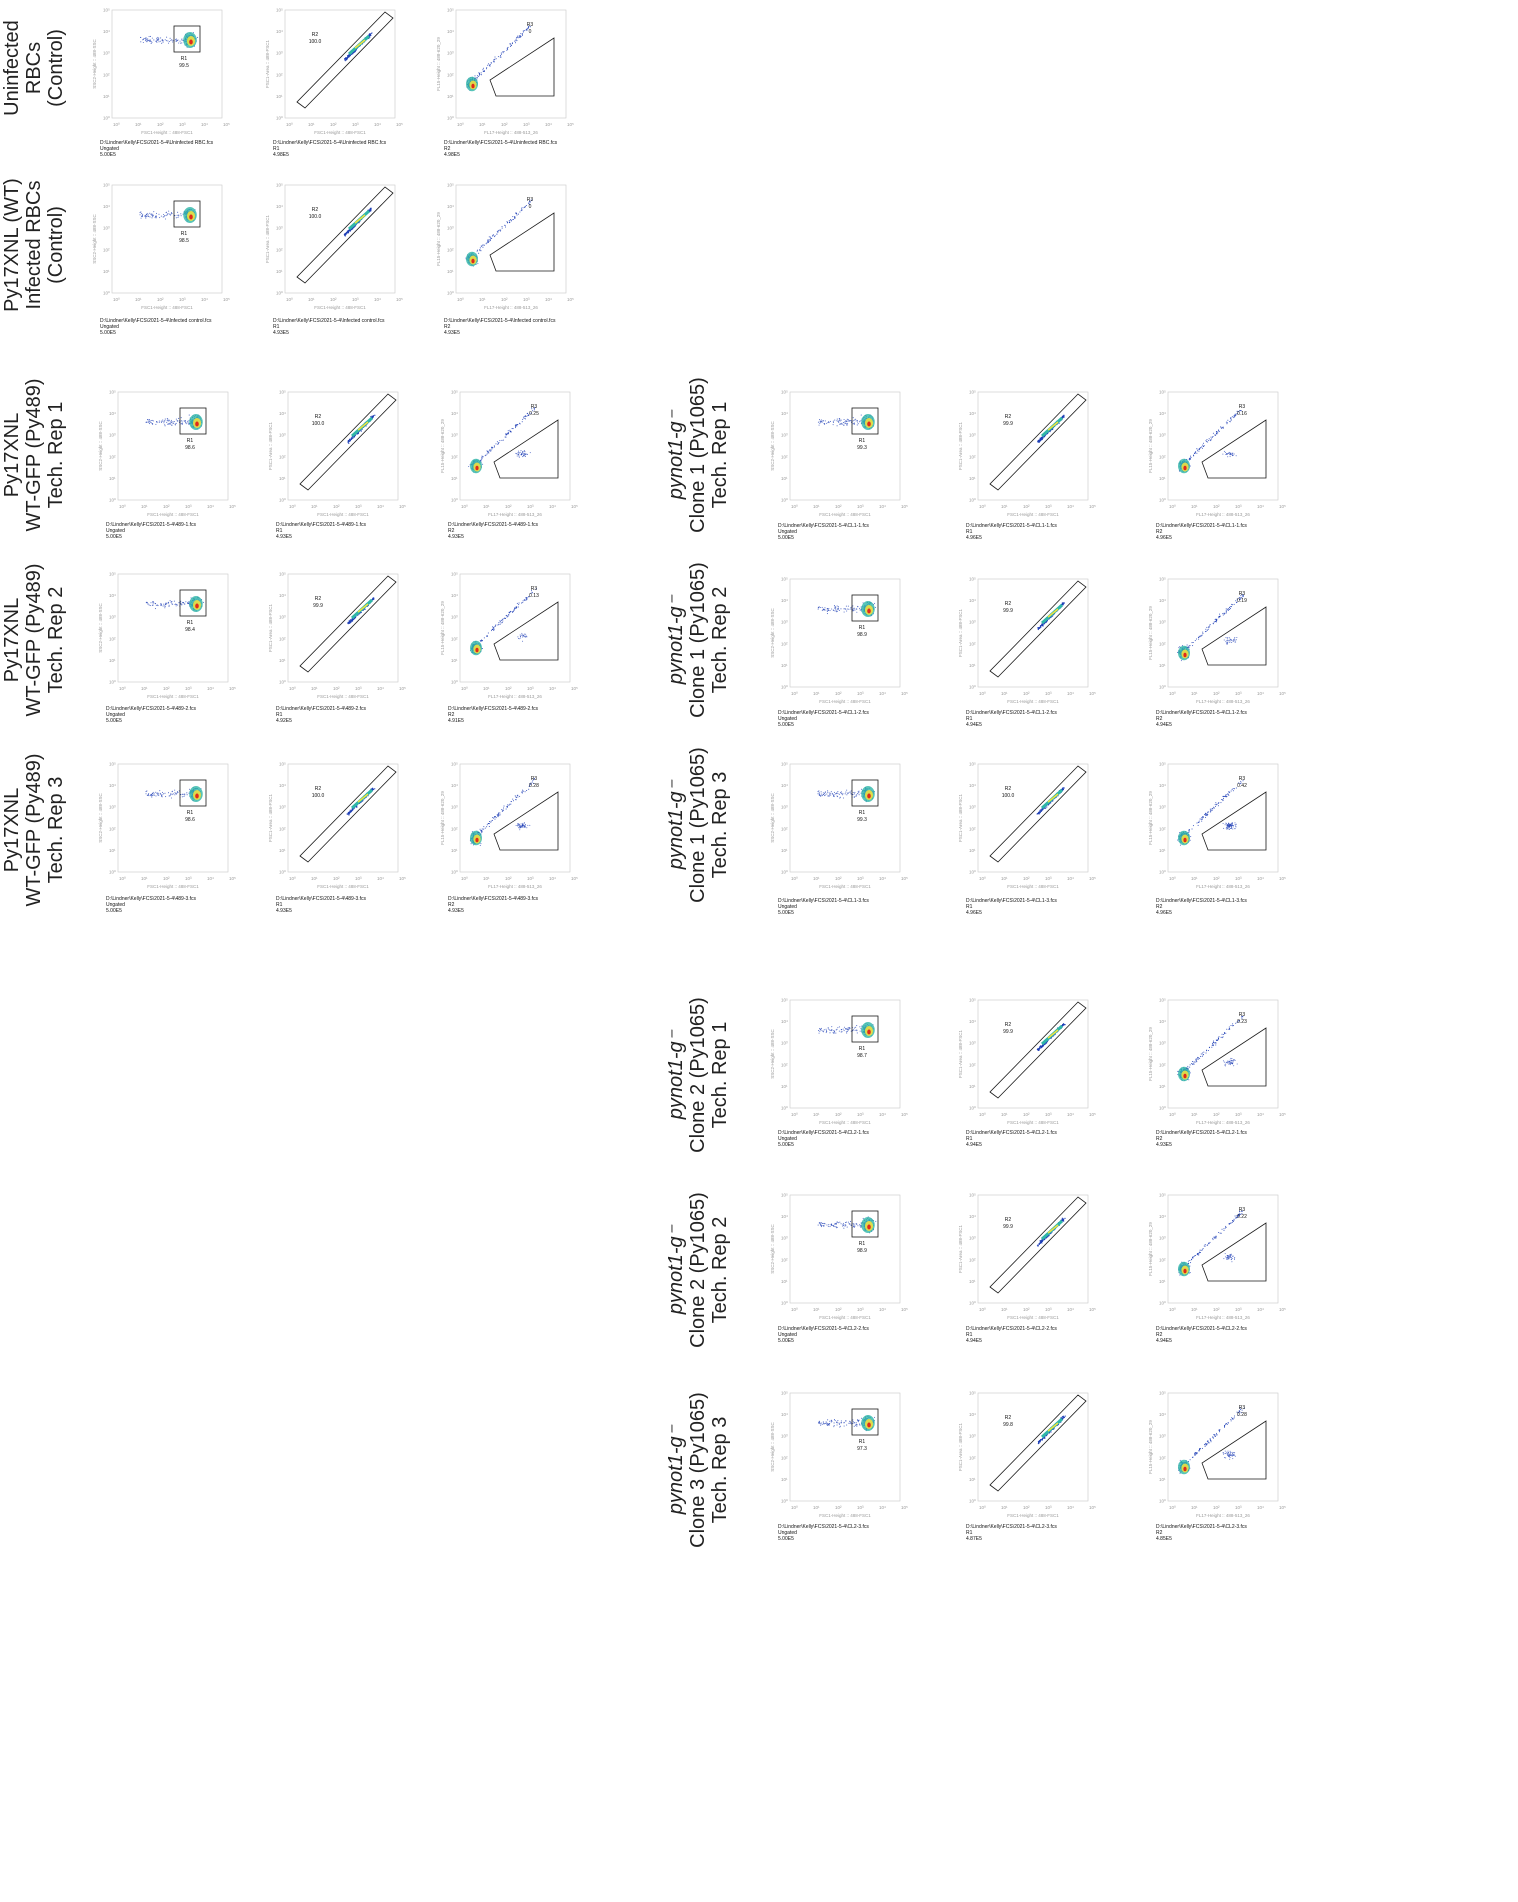  What do you see at coordinates (182, 124) in the screenshot?
I see `x-tick-label: 10³` at bounding box center [182, 124].